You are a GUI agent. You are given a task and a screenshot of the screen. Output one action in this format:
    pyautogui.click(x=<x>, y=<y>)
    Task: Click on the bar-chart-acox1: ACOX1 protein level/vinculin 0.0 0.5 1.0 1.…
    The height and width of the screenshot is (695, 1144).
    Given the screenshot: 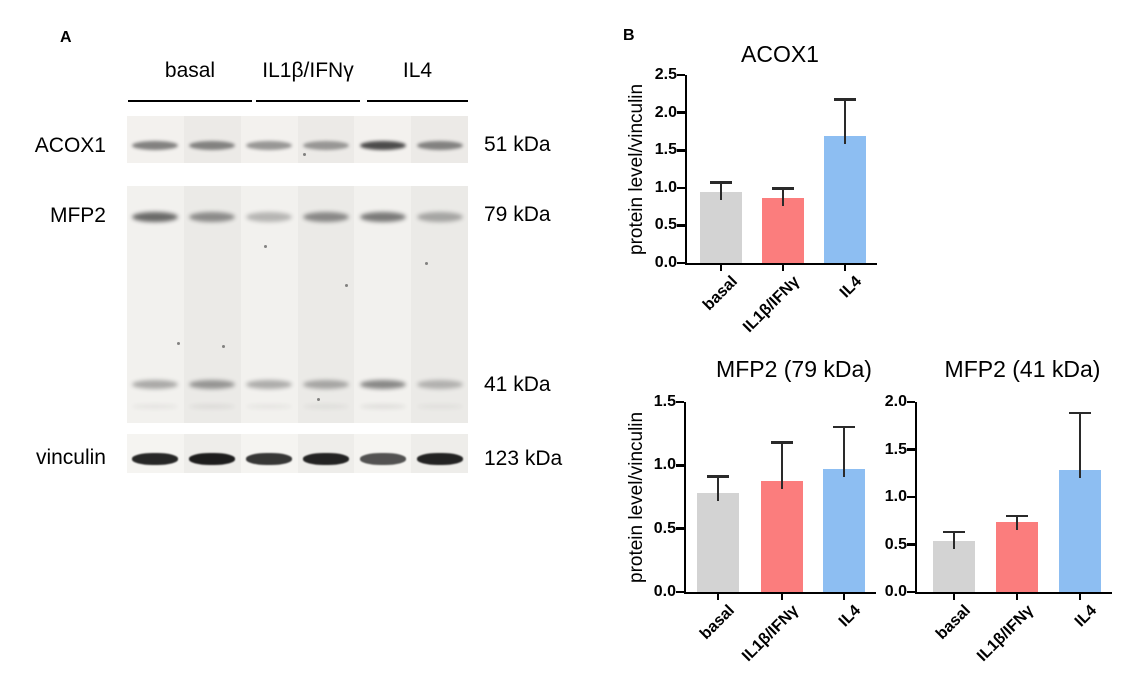 What is the action you would take?
    pyautogui.click(x=767, y=188)
    